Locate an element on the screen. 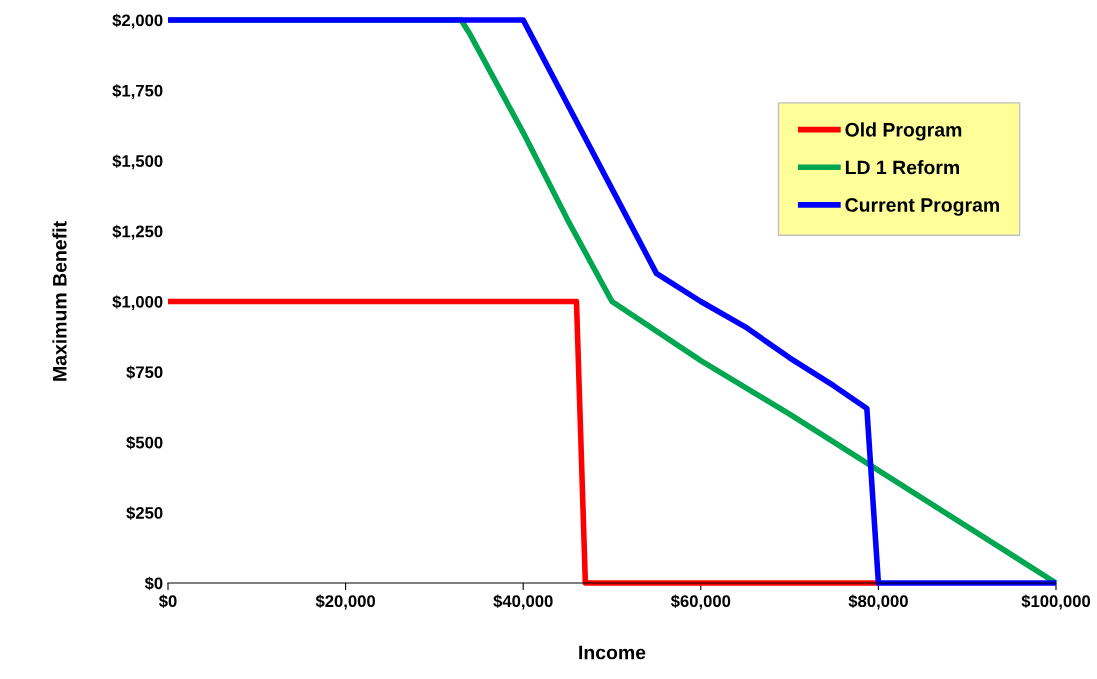 This screenshot has width=1097, height=679. y-tick-label: $2,000 is located at coordinates (137, 21).